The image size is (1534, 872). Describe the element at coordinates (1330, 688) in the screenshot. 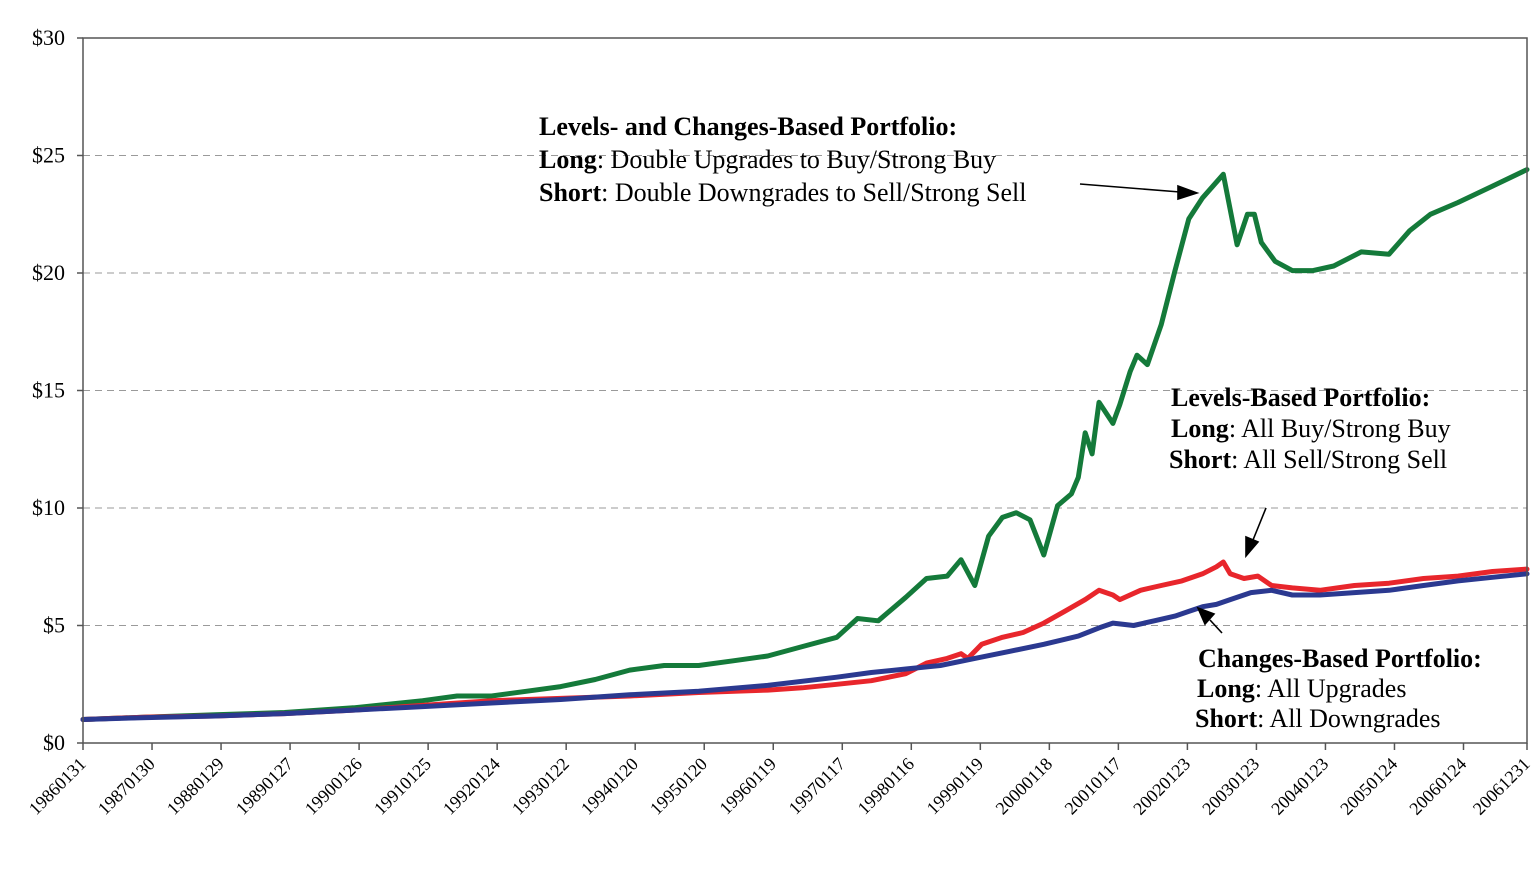

I see `annotation-blue-long-text: : All Upgrades` at that location.